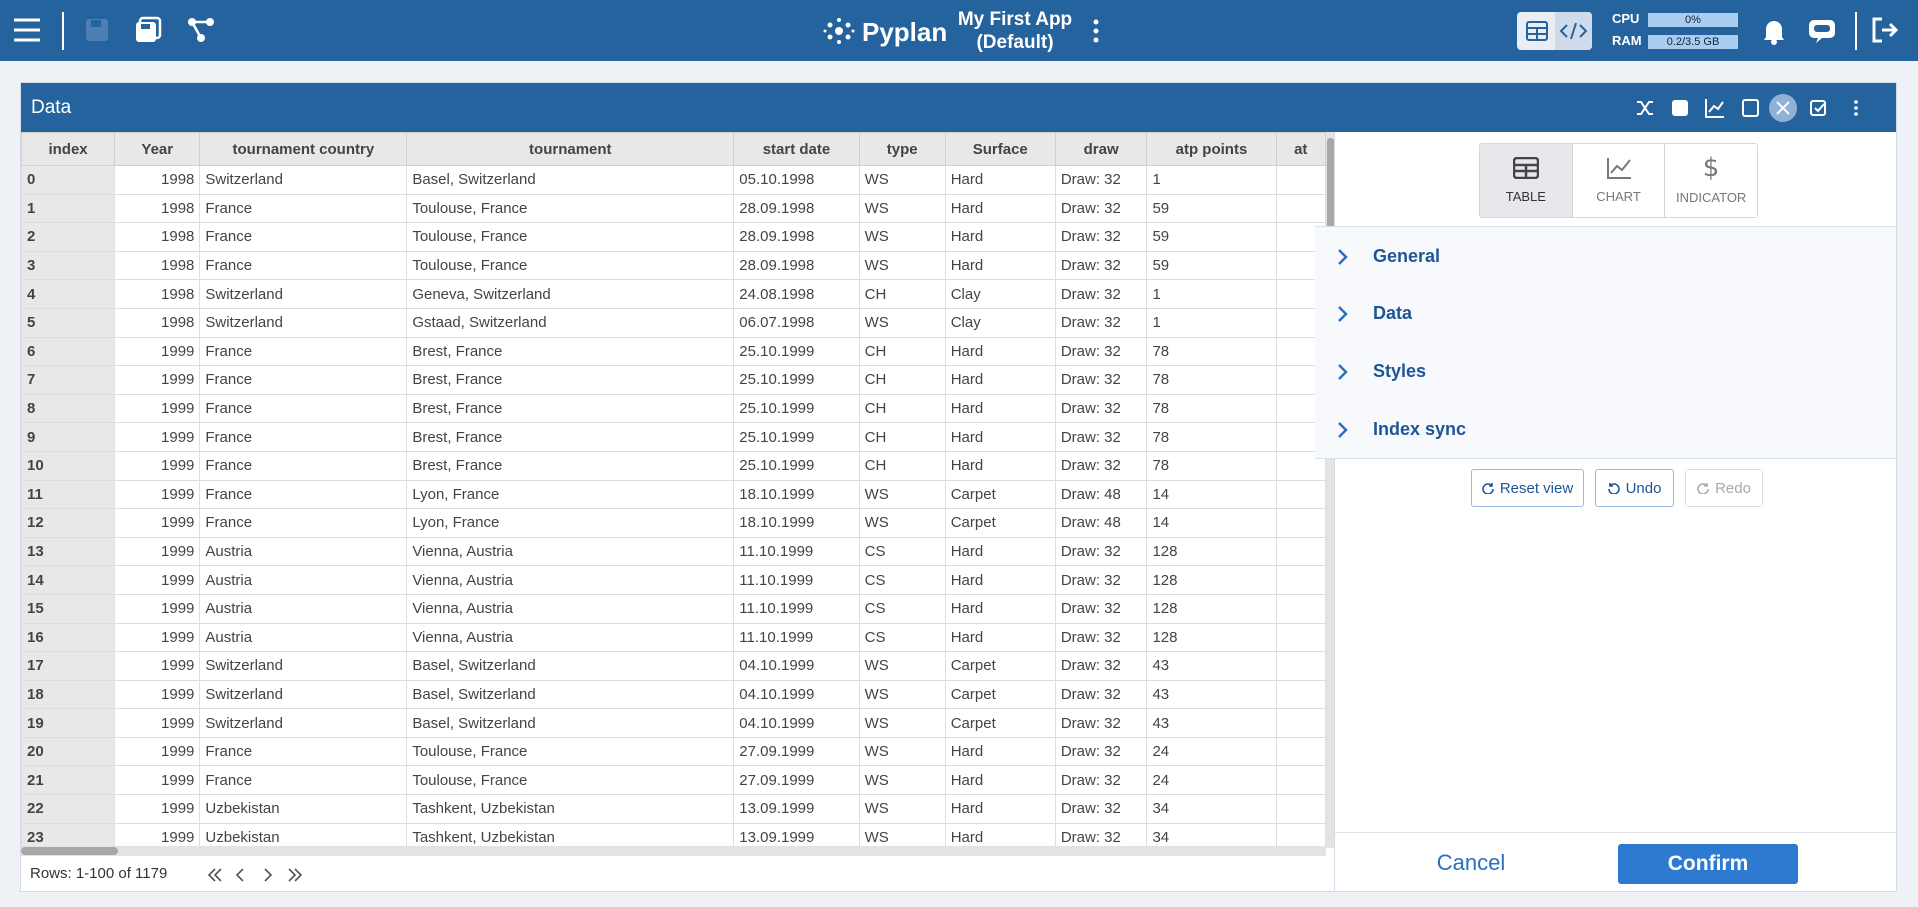 The width and height of the screenshot is (1918, 907). I want to click on h-scroll-thumb, so click(69, 851).